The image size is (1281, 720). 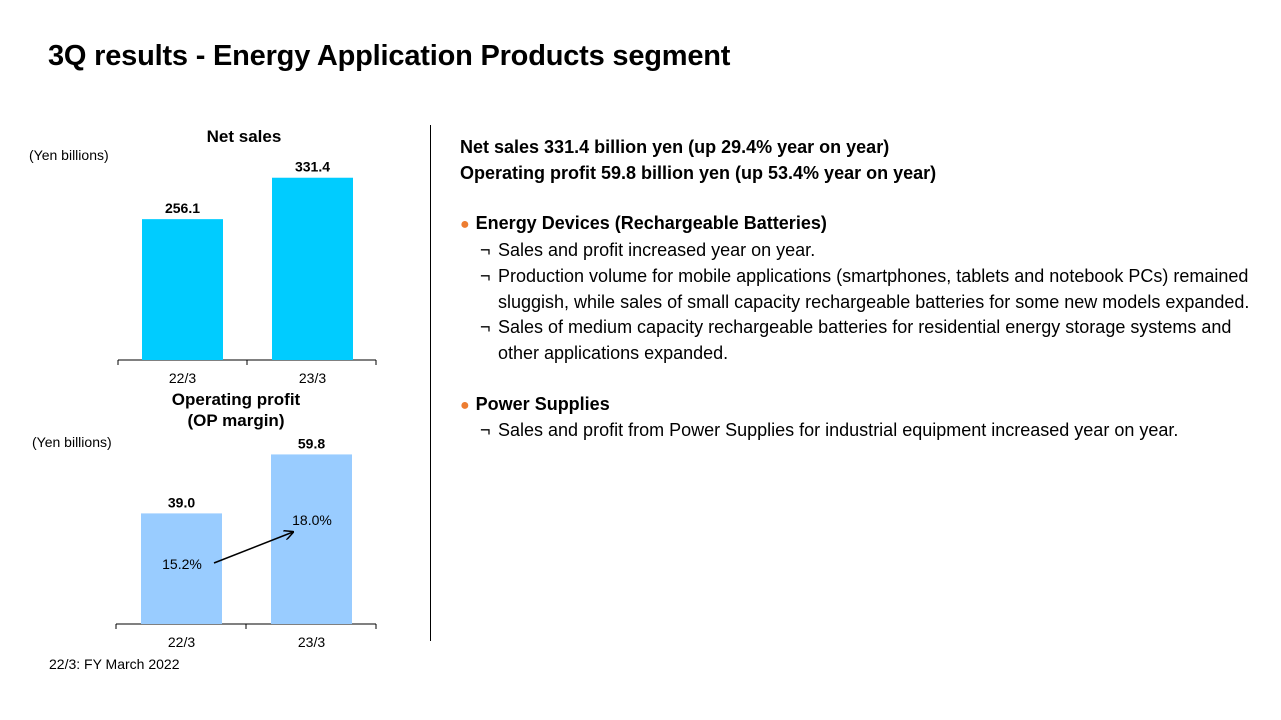 What do you see at coordinates (244, 136) in the screenshot?
I see `net-sales-chart-title: Net sales` at bounding box center [244, 136].